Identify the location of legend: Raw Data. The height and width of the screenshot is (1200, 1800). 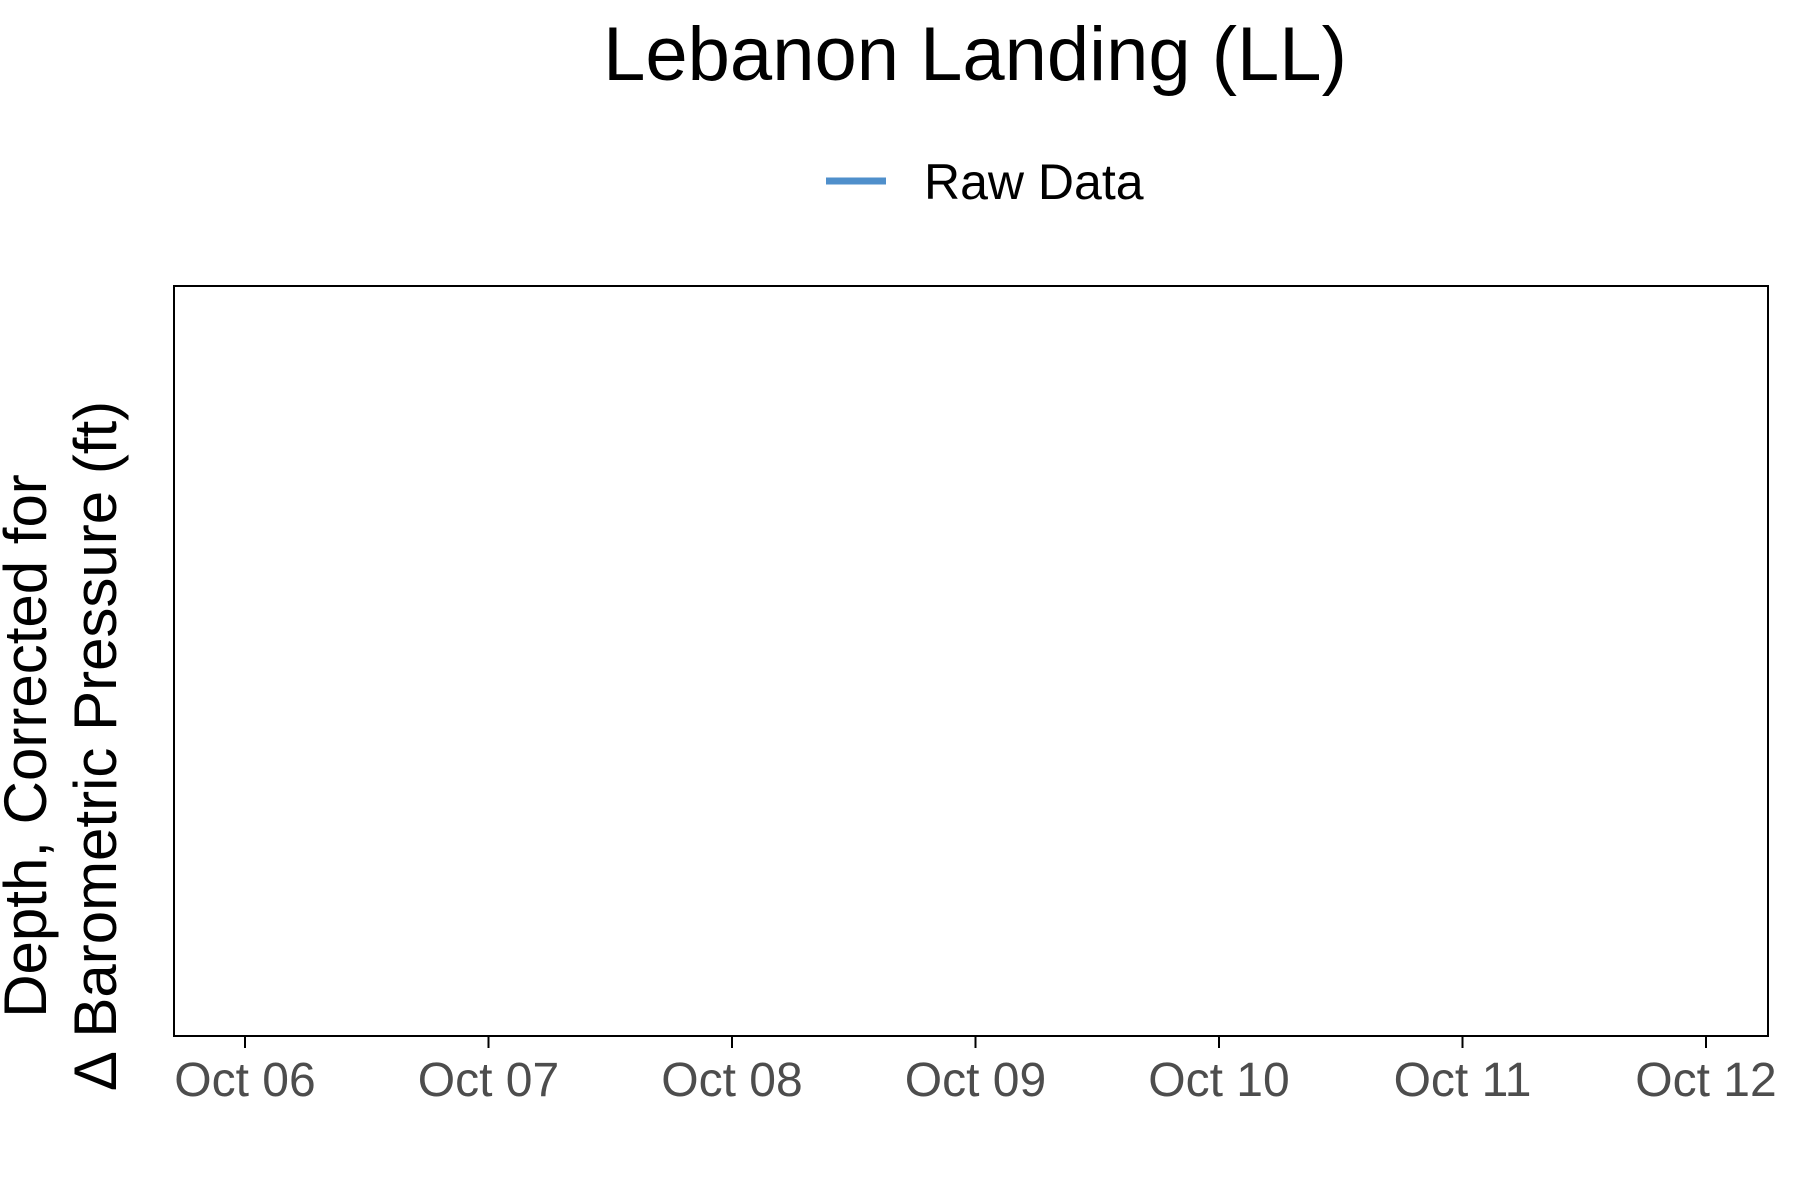
(985, 182).